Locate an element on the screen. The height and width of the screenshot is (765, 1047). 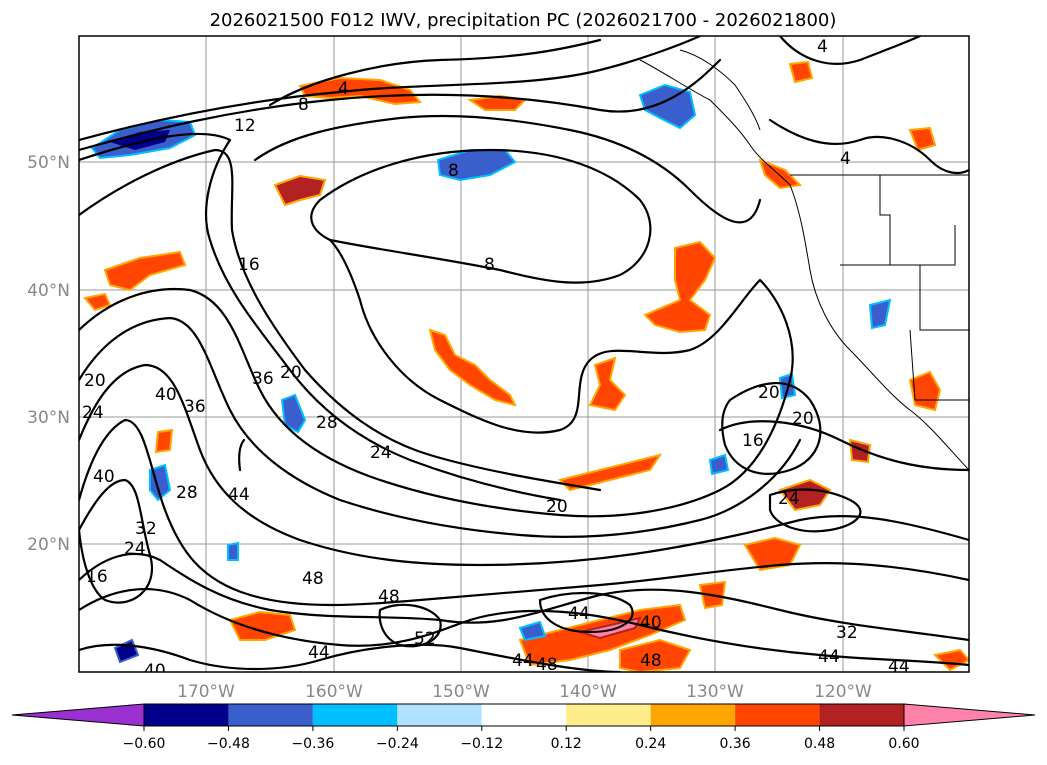
colorbar-outline is located at coordinates (524, 715).